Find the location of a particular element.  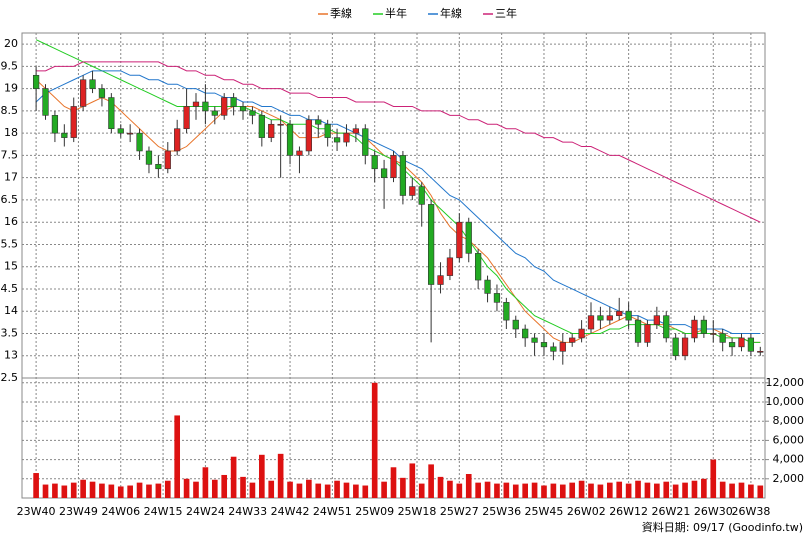

y-tick-label: 3.5 is located at coordinates (10, 332).